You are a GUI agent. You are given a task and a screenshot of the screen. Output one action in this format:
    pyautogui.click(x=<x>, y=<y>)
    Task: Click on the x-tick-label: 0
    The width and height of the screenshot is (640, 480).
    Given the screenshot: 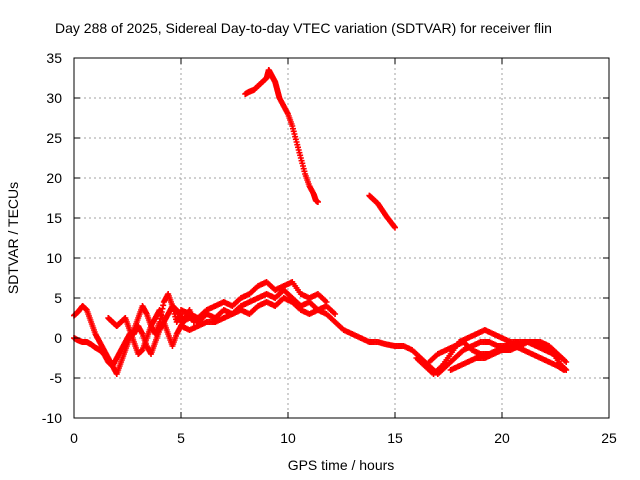 What is the action you would take?
    pyautogui.click(x=74, y=438)
    